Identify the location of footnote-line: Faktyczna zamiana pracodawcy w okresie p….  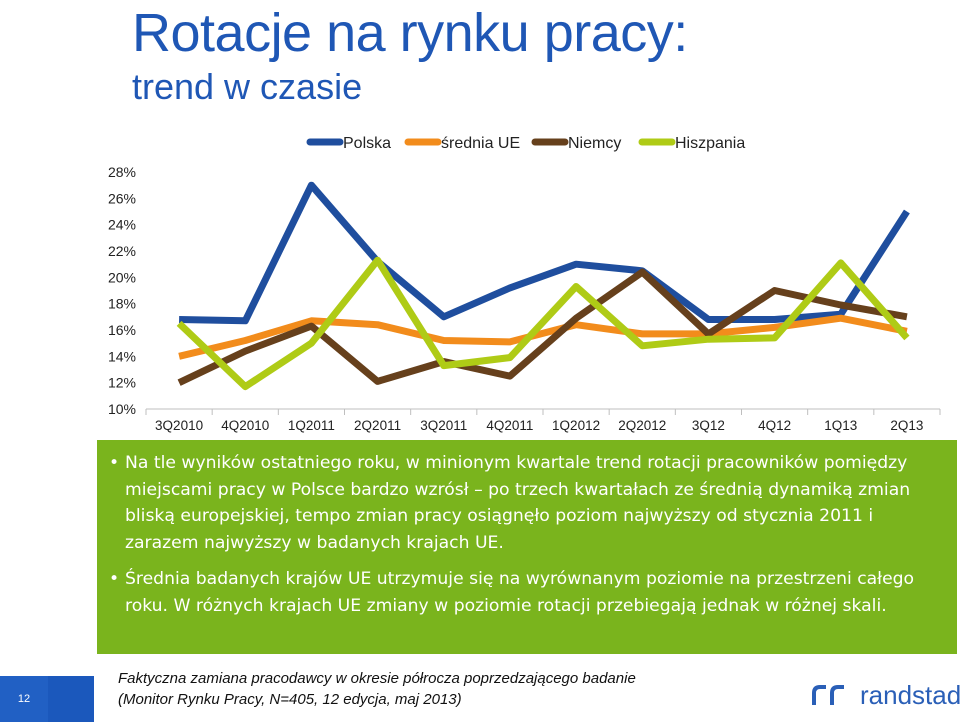
(377, 678).